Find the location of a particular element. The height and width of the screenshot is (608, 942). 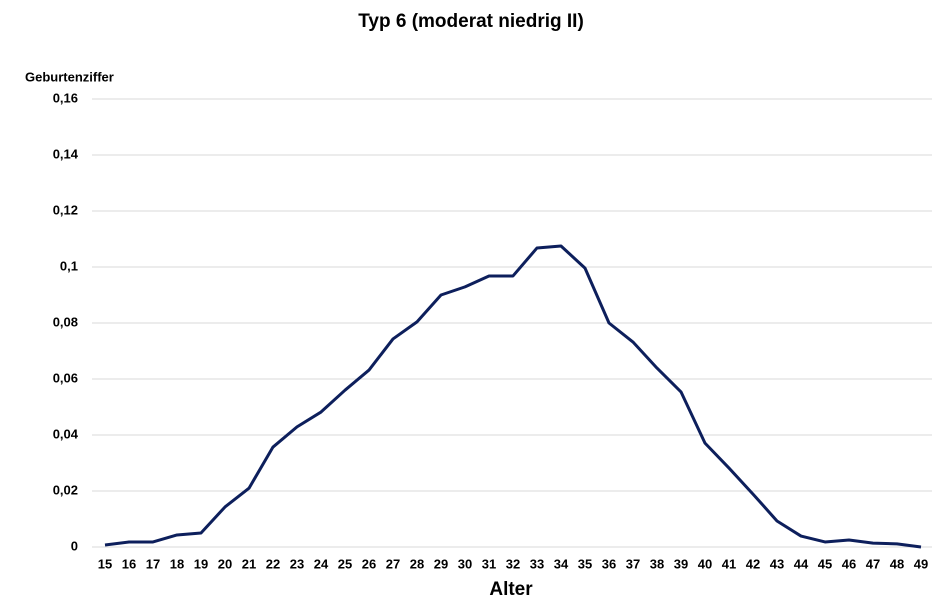

y-tick-label: 0,08 is located at coordinates (65, 321).